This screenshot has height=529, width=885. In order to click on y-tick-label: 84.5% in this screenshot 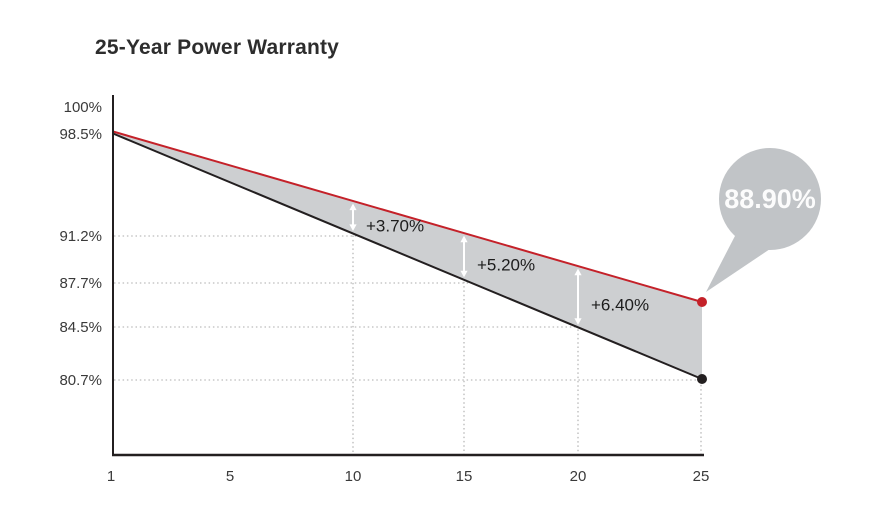, I will do `click(80, 327)`.